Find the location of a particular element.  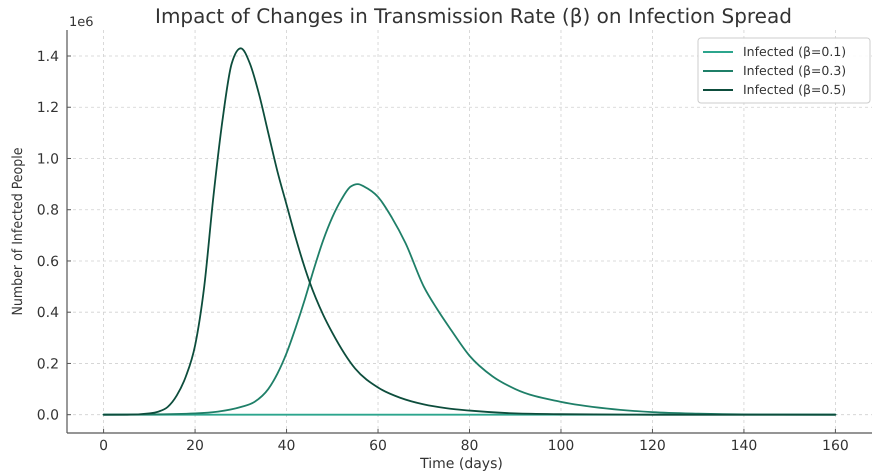

x-tick-label: 160 is located at coordinates (835, 446).